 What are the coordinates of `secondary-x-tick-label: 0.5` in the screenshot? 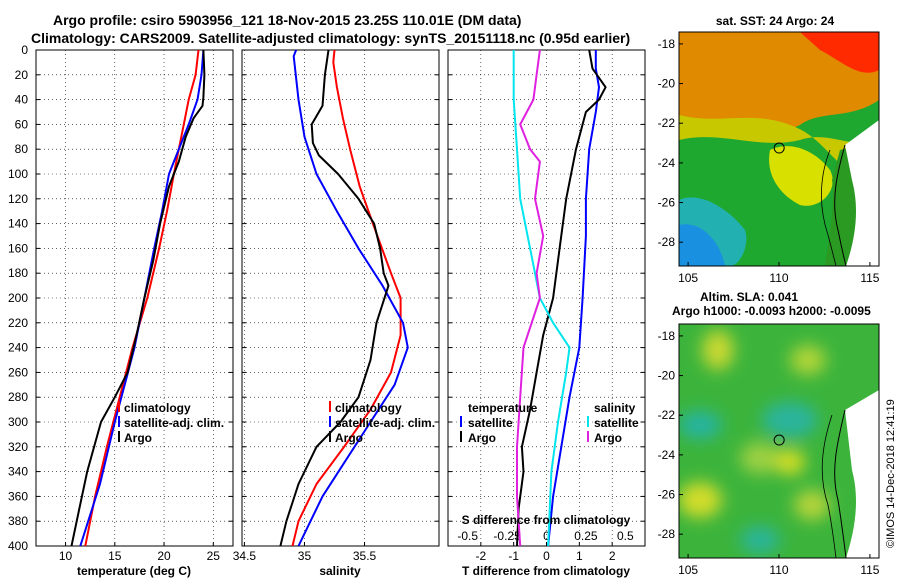 It's located at (625, 536).